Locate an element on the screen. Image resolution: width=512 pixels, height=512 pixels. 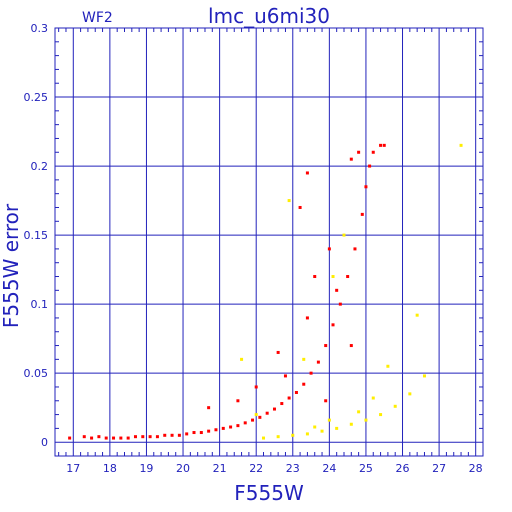
y-tick-label: 0 is located at coordinates (44, 442).